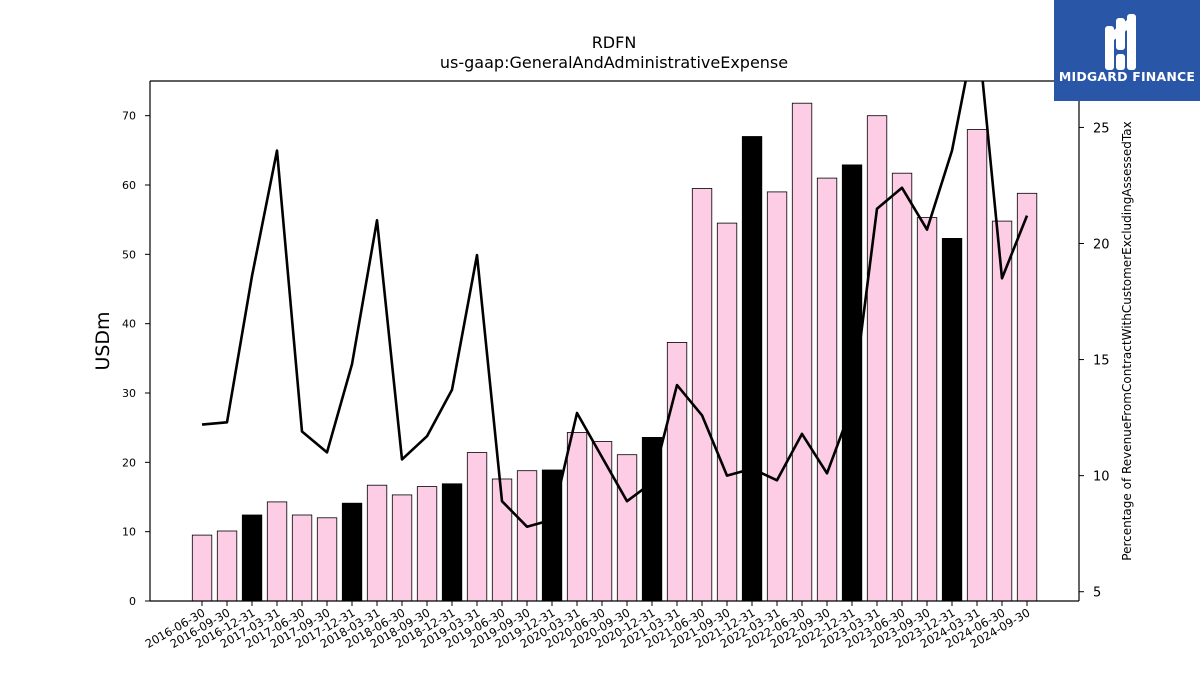 The width and height of the screenshot is (1200, 675). I want to click on brand-name: MIDGARD FINANCE, so click(1127, 76).